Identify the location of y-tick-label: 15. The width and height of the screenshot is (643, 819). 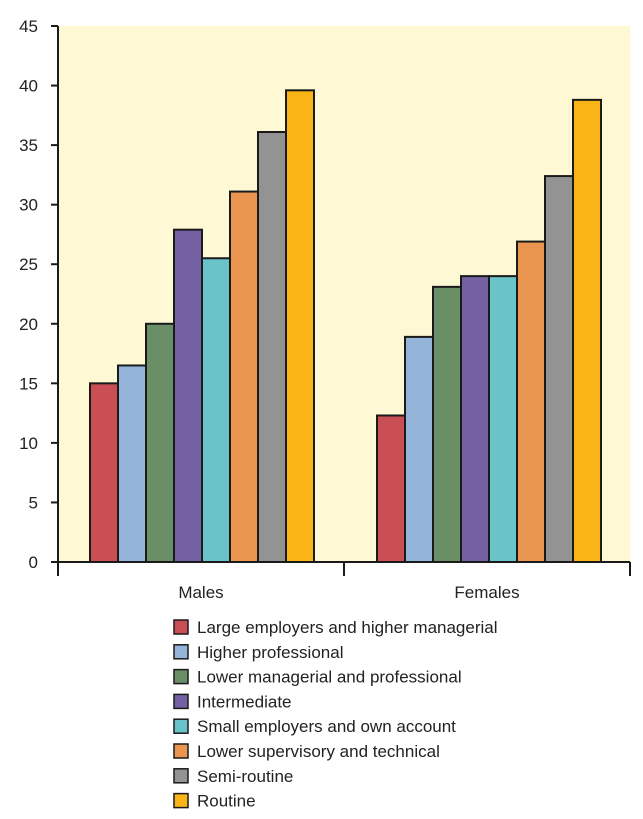
(28, 383).